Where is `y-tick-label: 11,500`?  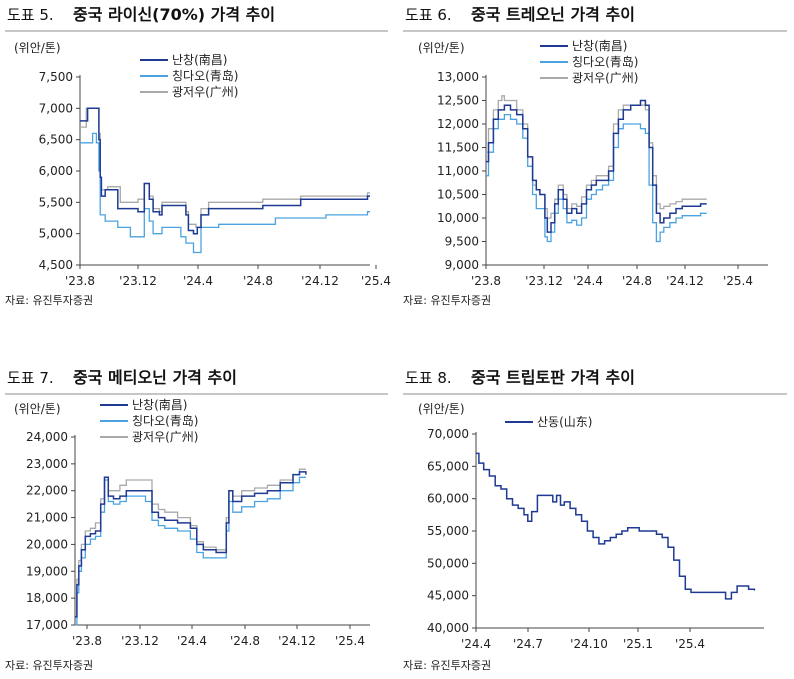
y-tick-label: 11,500 is located at coordinates (458, 148).